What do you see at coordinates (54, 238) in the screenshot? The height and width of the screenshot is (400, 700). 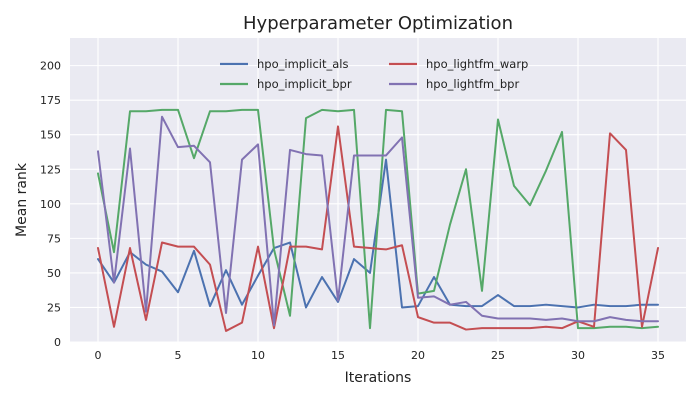 I see `y-tick-label: 75` at bounding box center [54, 238].